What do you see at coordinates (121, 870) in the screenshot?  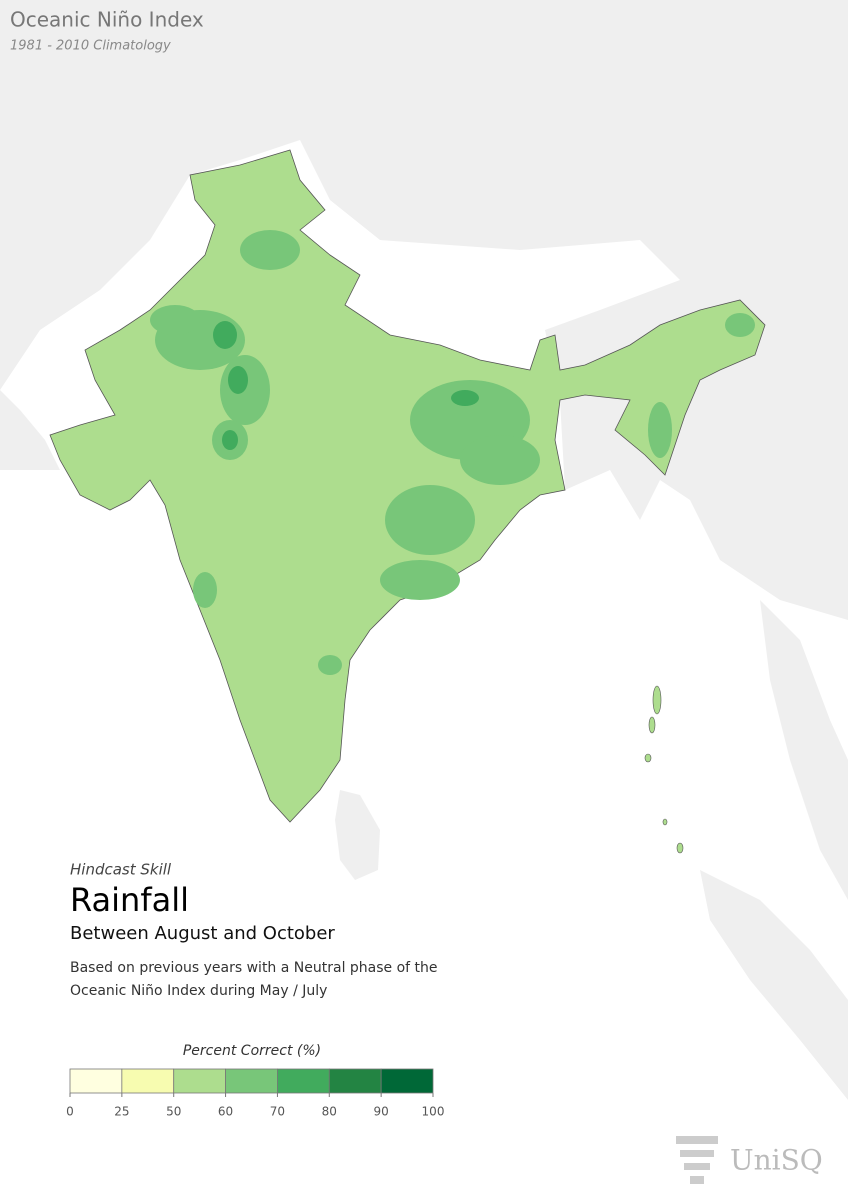 I see `caption-kicker: Hindcast Skill` at bounding box center [121, 870].